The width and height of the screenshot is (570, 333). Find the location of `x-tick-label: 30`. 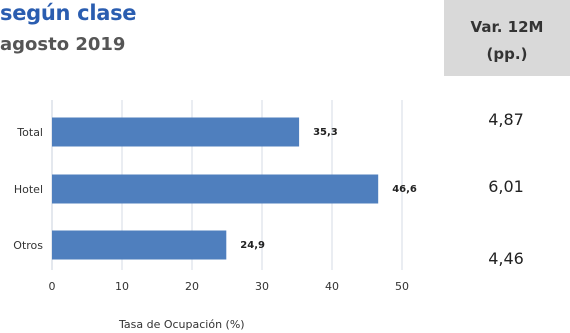

x-tick-label: 30 is located at coordinates (262, 286).